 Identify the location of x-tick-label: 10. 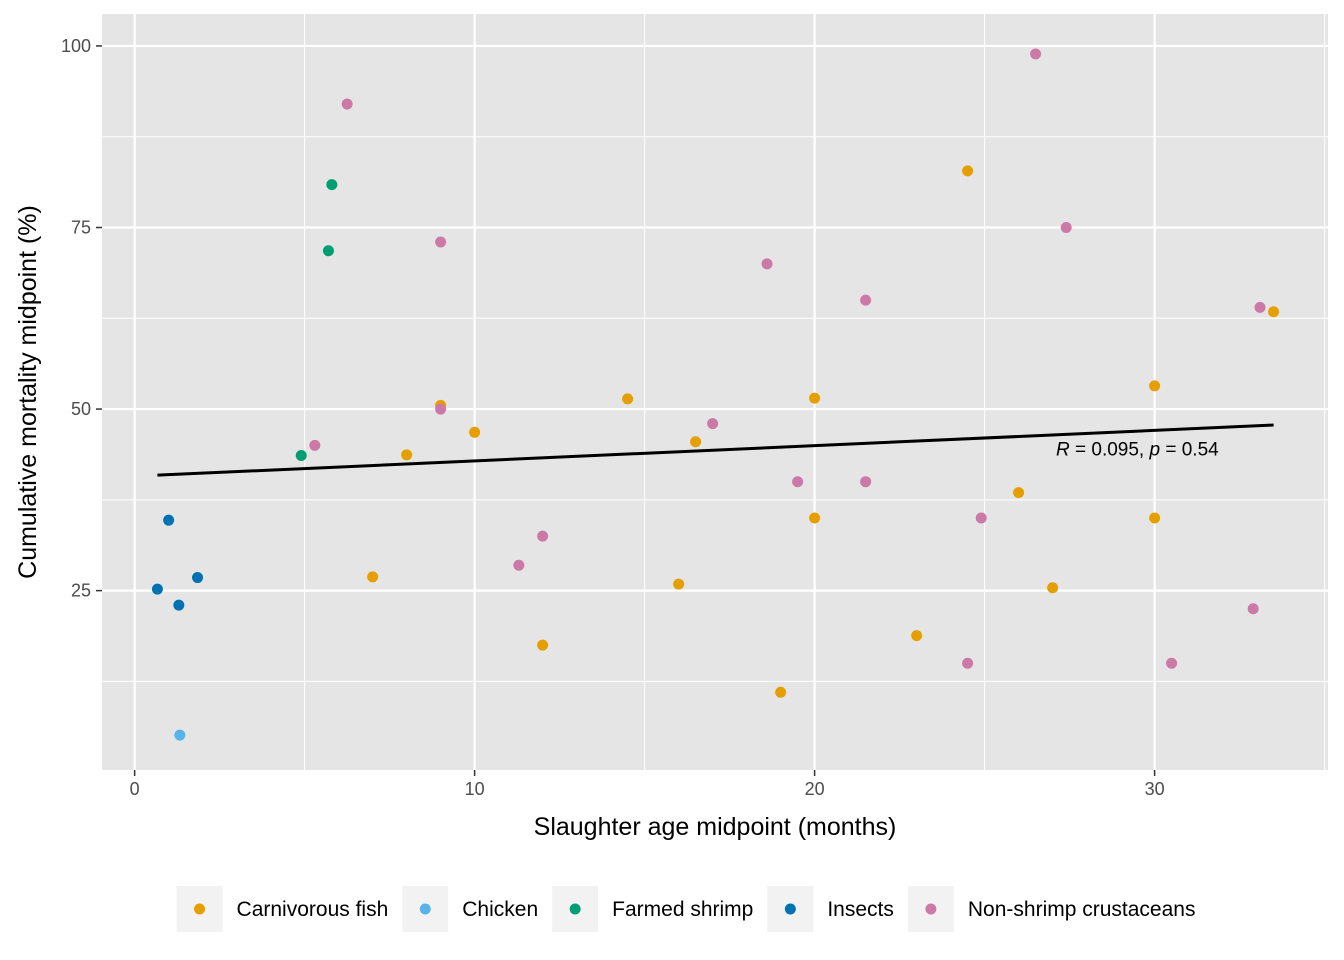
(475, 789).